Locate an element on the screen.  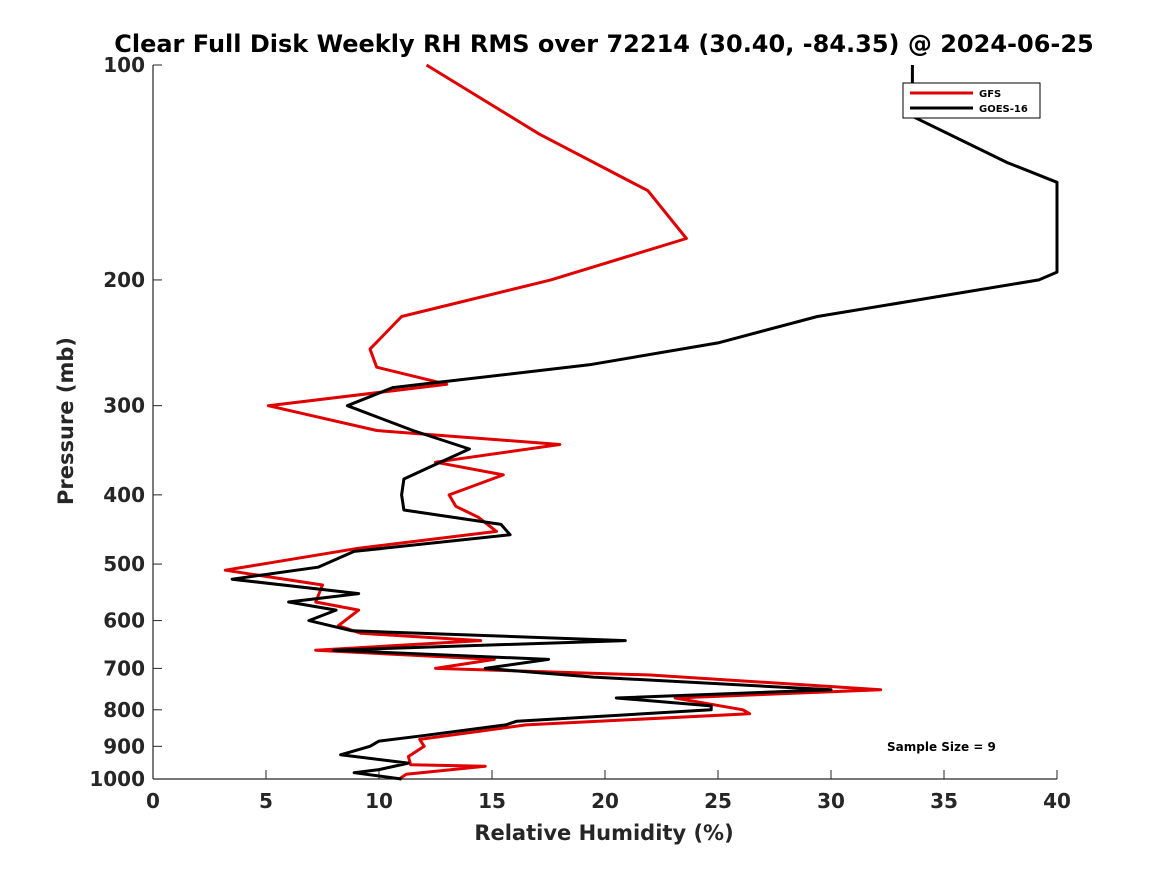
legend-label: GOES-16 is located at coordinates (1003, 109).